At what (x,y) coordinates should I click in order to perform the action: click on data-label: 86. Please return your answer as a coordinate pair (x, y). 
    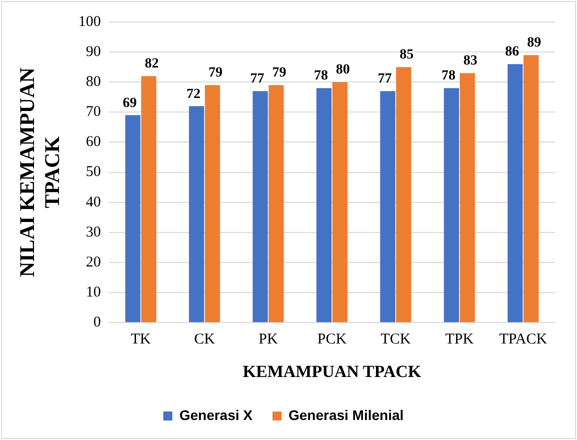
    Looking at the image, I should click on (512, 52).